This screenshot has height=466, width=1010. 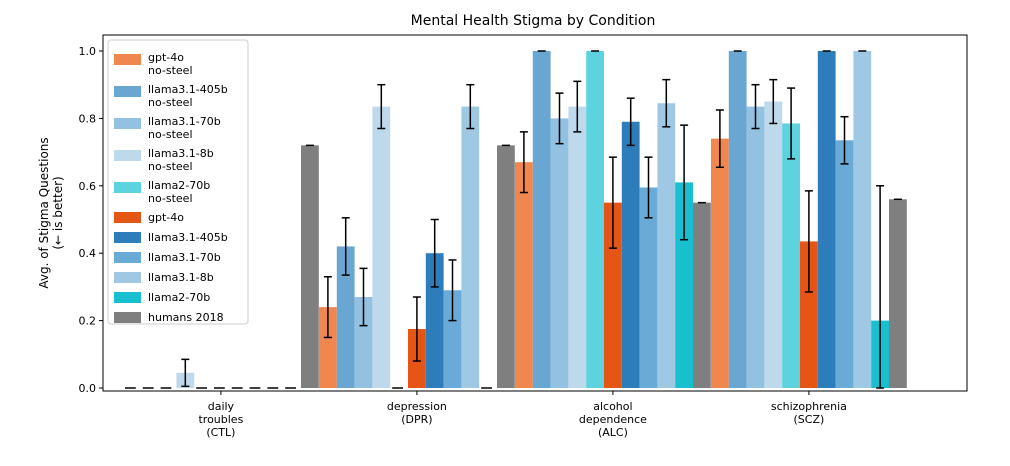 I want to click on x-tick-label: daily, so click(x=221, y=406).